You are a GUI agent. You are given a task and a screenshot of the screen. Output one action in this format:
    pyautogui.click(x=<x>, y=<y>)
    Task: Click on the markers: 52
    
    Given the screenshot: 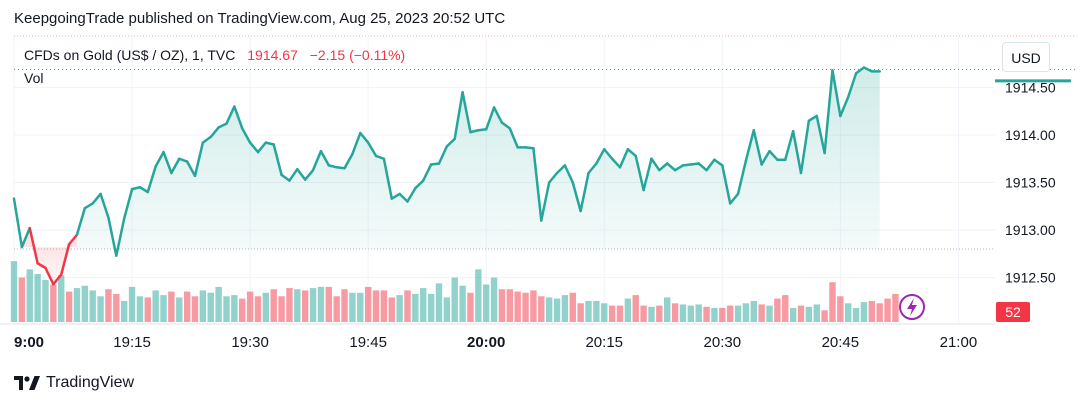 What is the action you would take?
    pyautogui.click(x=985, y=200)
    